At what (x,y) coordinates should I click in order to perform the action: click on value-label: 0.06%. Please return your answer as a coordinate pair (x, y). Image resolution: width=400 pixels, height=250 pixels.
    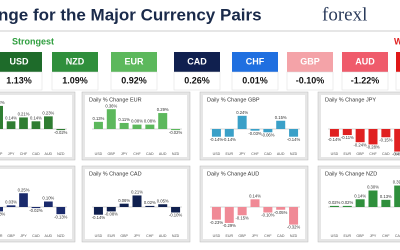
    Looking at the image, I should click on (124, 200).